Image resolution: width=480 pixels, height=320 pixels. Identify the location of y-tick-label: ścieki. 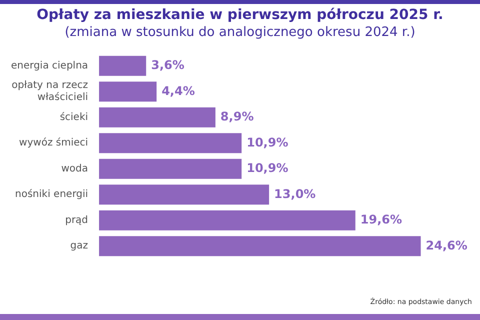
(74, 116).